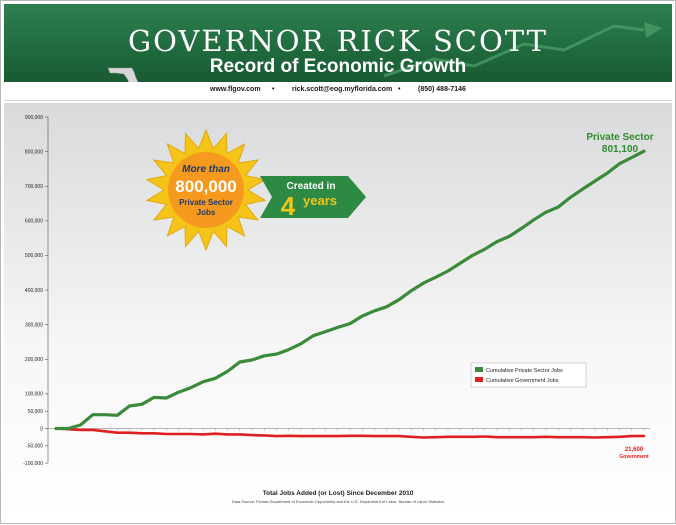  I want to click on legend-label-government: Cumulative Government Jobs, so click(522, 381).